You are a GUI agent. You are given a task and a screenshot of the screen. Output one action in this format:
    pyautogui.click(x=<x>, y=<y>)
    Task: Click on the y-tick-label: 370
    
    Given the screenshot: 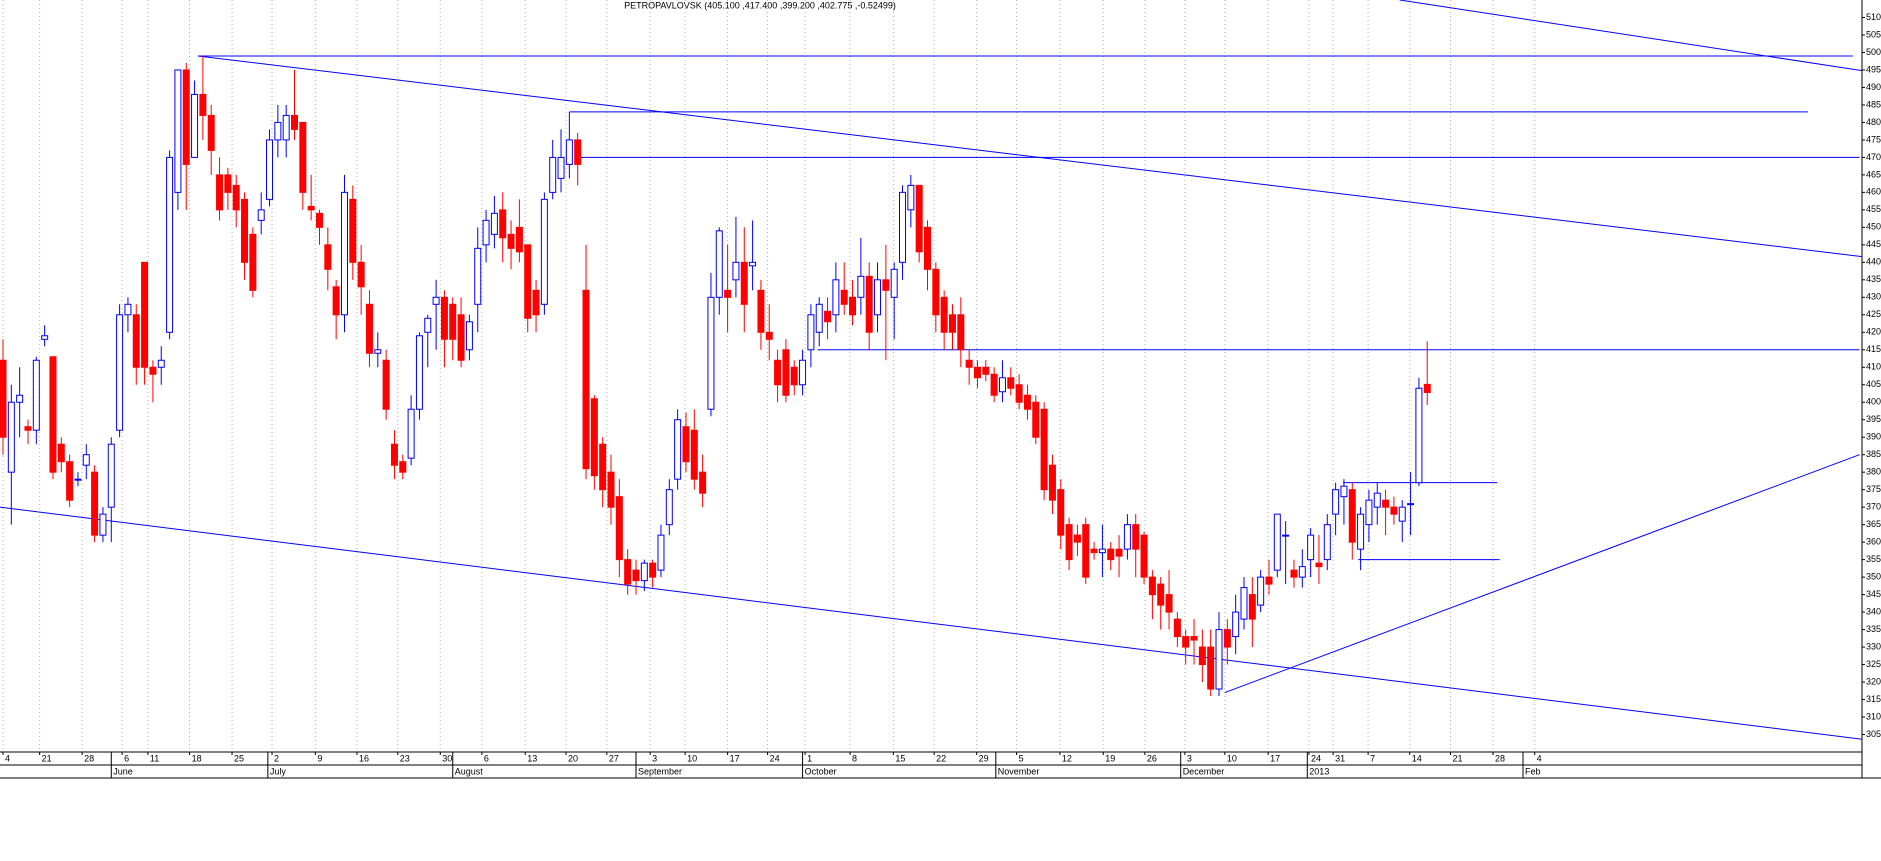 What is the action you would take?
    pyautogui.click(x=1873, y=507)
    